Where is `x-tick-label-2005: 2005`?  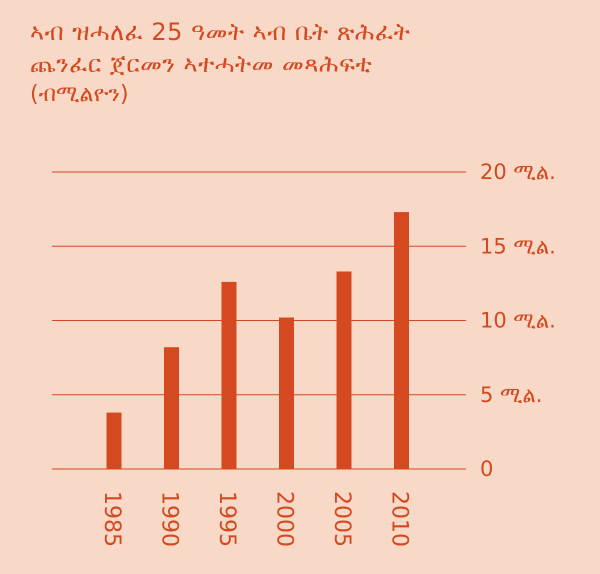
x-tick-label-2005: 2005 is located at coordinates (341, 519).